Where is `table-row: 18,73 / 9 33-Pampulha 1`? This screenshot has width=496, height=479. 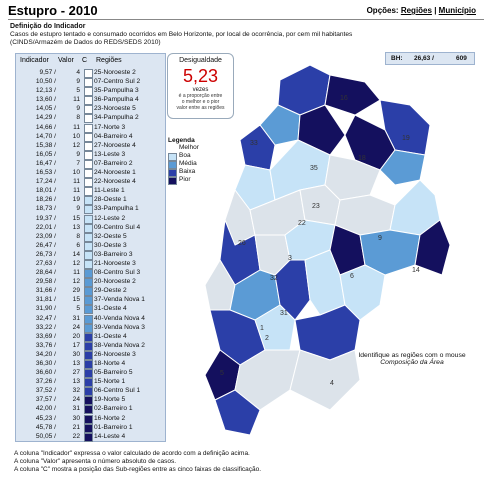
table-row: 18,73 / 9 33-Pampulha 1 is located at coordinates (90, 209).